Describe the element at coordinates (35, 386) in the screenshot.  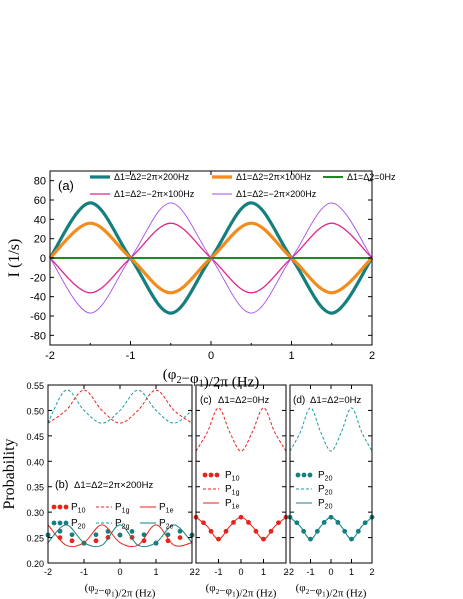
I see `y-tick-label: 0.55` at that location.